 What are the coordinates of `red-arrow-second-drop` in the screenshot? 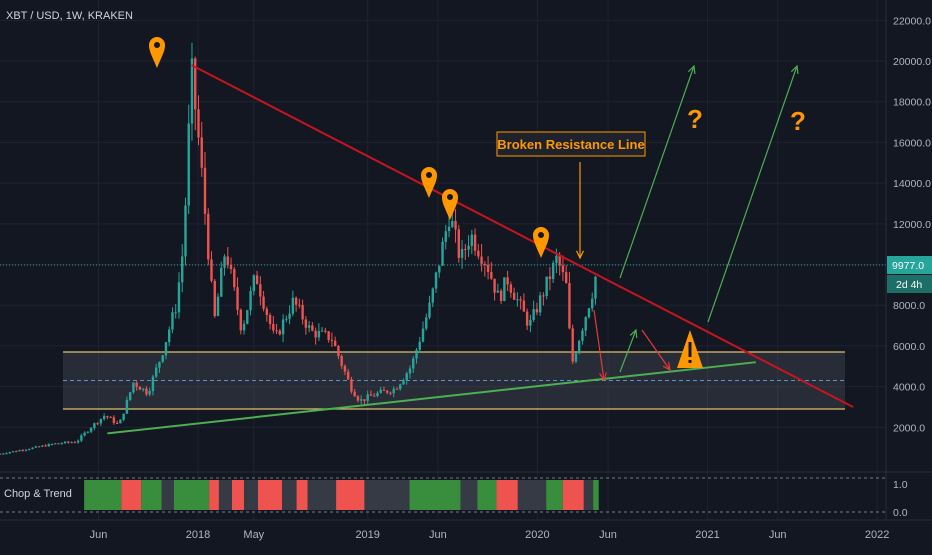 It's located at (656, 350).